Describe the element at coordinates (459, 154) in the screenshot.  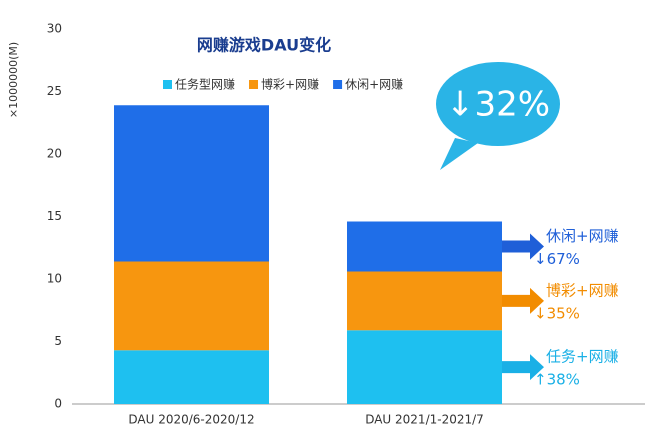
I see `callout-tail` at that location.